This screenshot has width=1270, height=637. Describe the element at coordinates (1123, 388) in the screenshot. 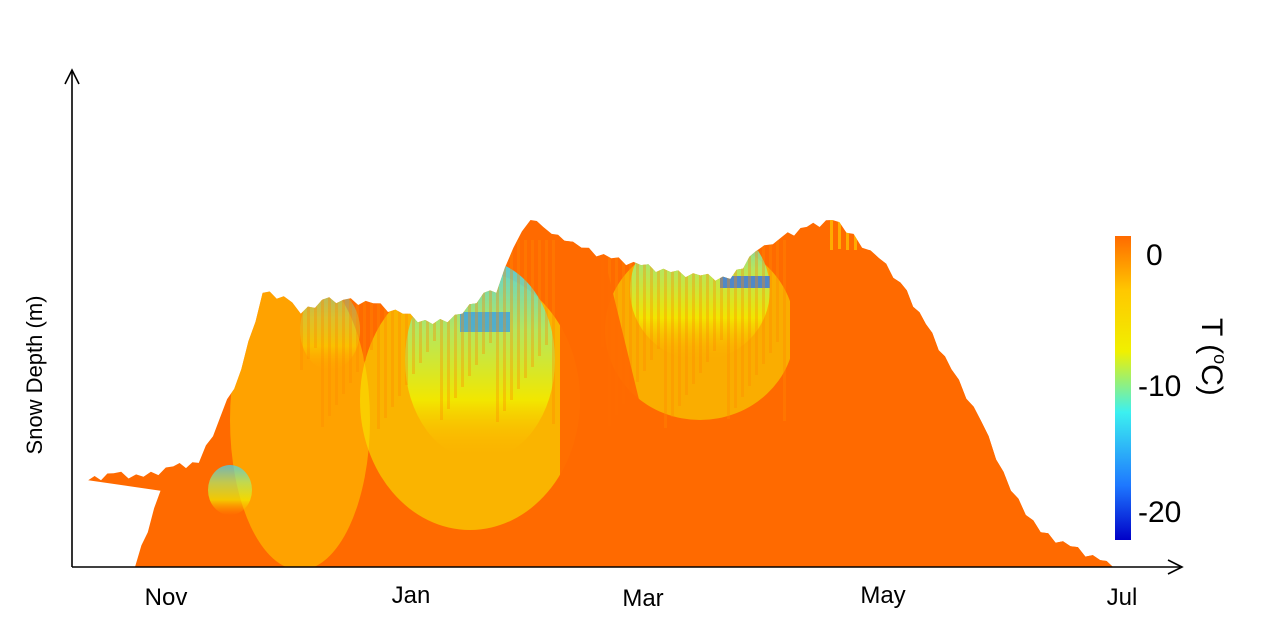

I see `colorbar-gradient` at that location.